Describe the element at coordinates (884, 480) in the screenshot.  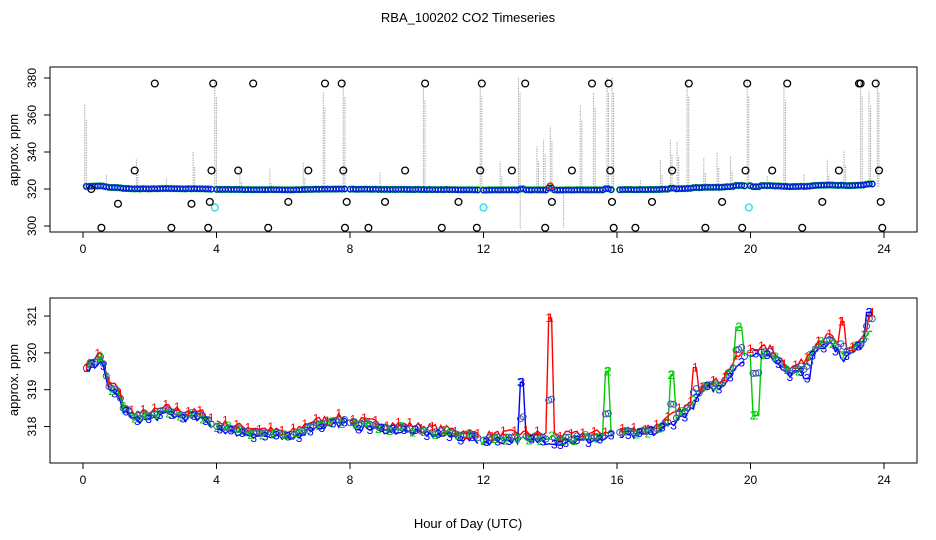
I see `bottom-x-tick-label-24: 24` at that location.